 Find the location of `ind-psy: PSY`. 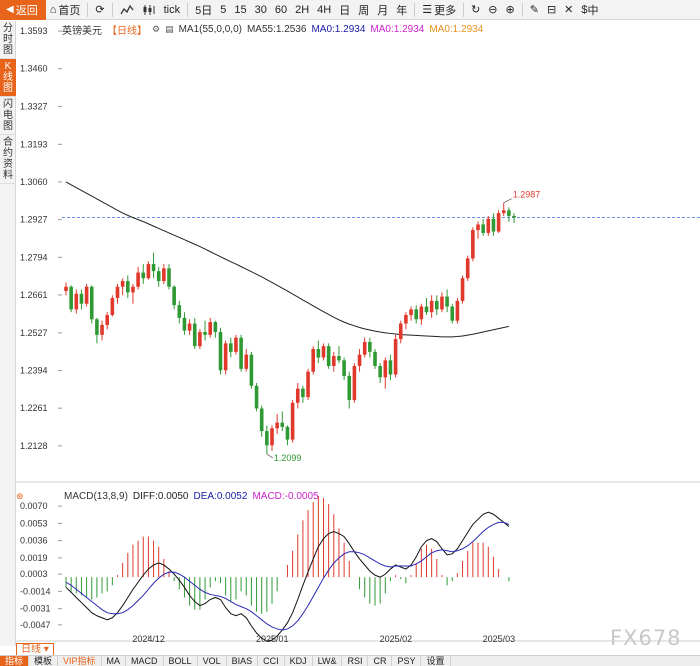

ind-psy: PSY is located at coordinates (407, 660).